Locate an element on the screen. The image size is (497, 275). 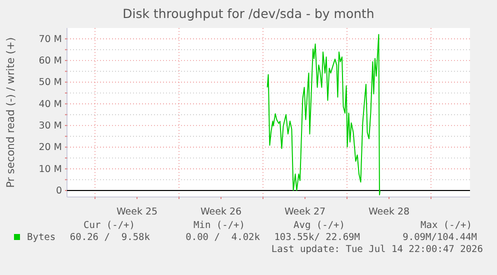
y-tick-label: 0 is located at coordinates (59, 191).